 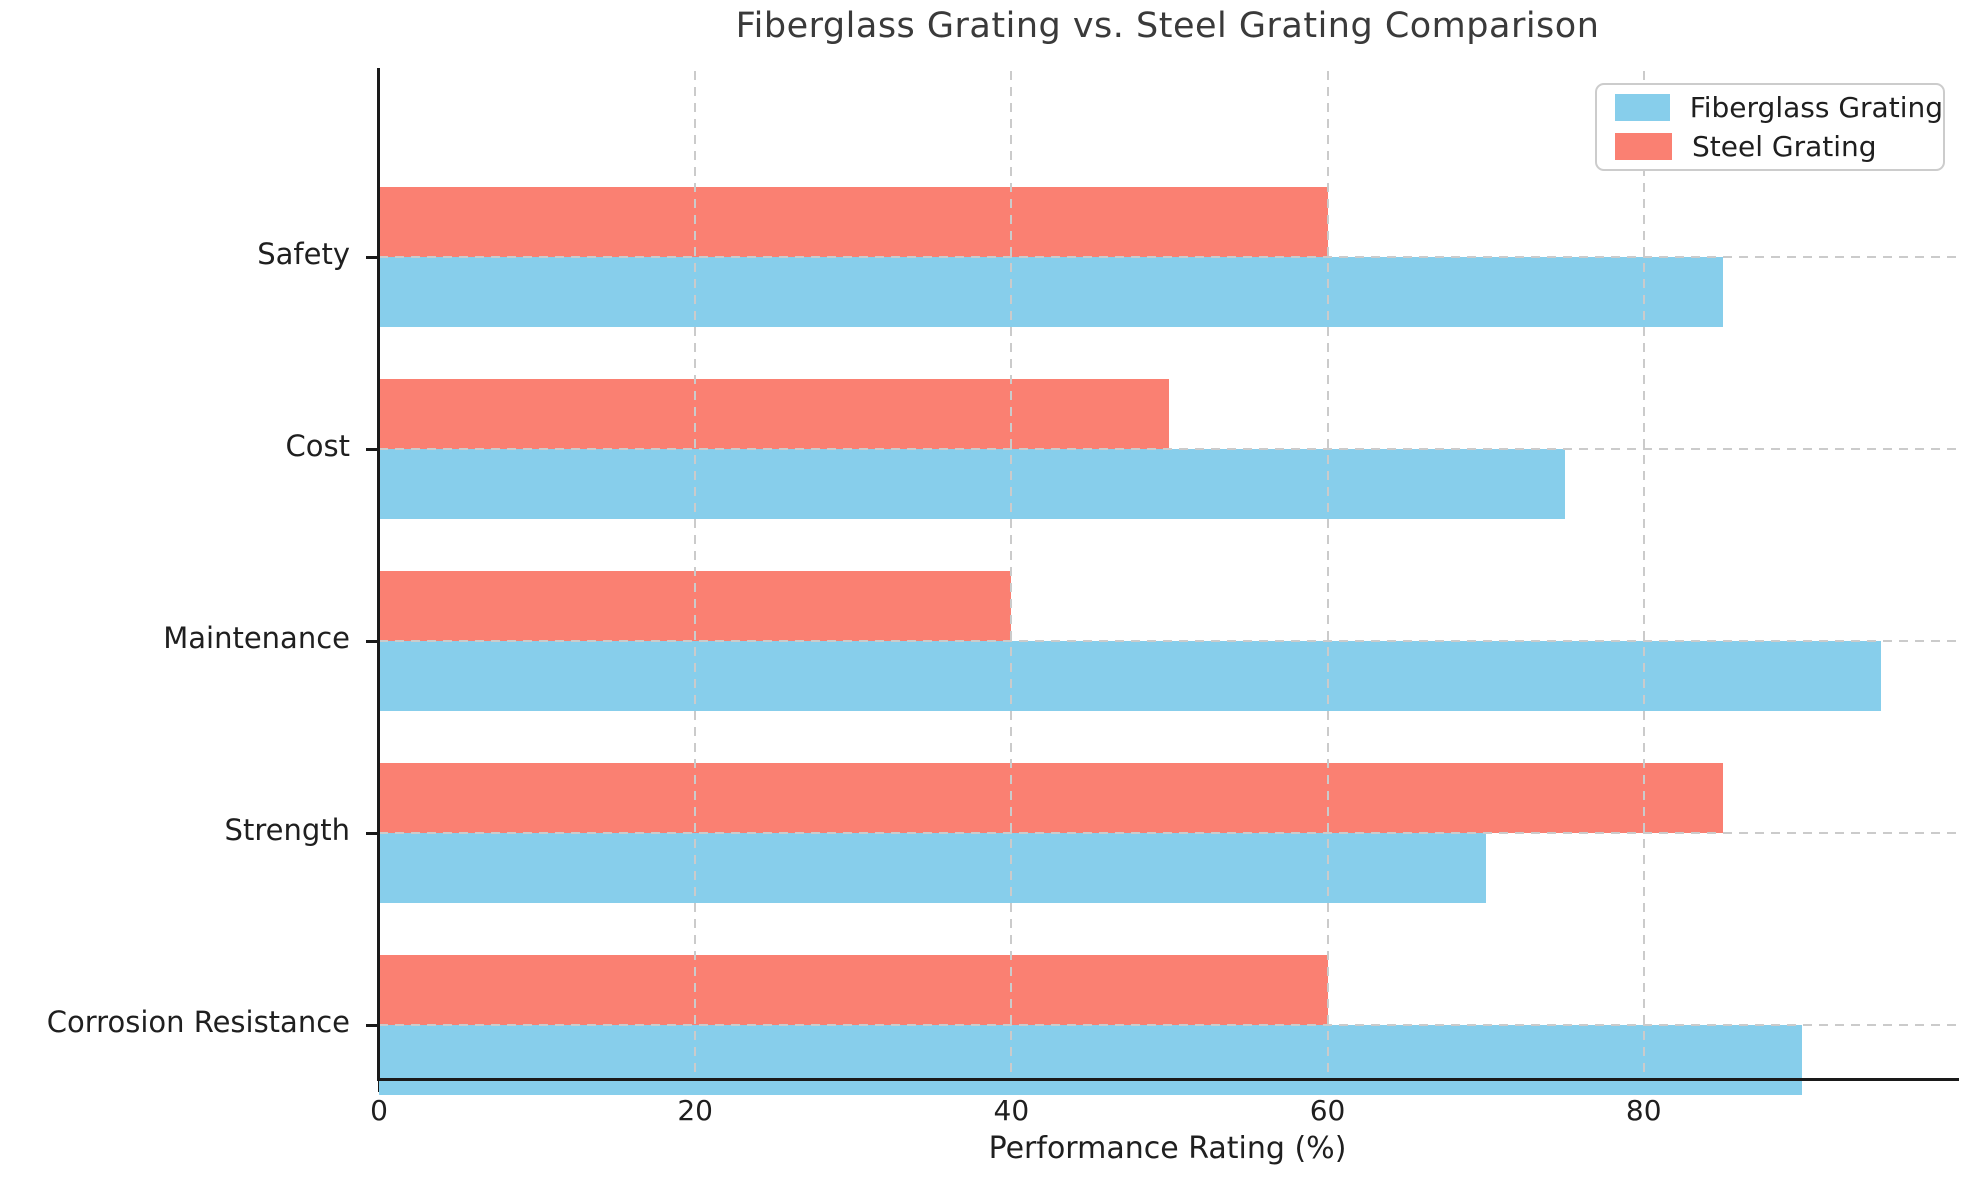 I want to click on x-ticklabel-40: 40, so click(x=1011, y=1110).